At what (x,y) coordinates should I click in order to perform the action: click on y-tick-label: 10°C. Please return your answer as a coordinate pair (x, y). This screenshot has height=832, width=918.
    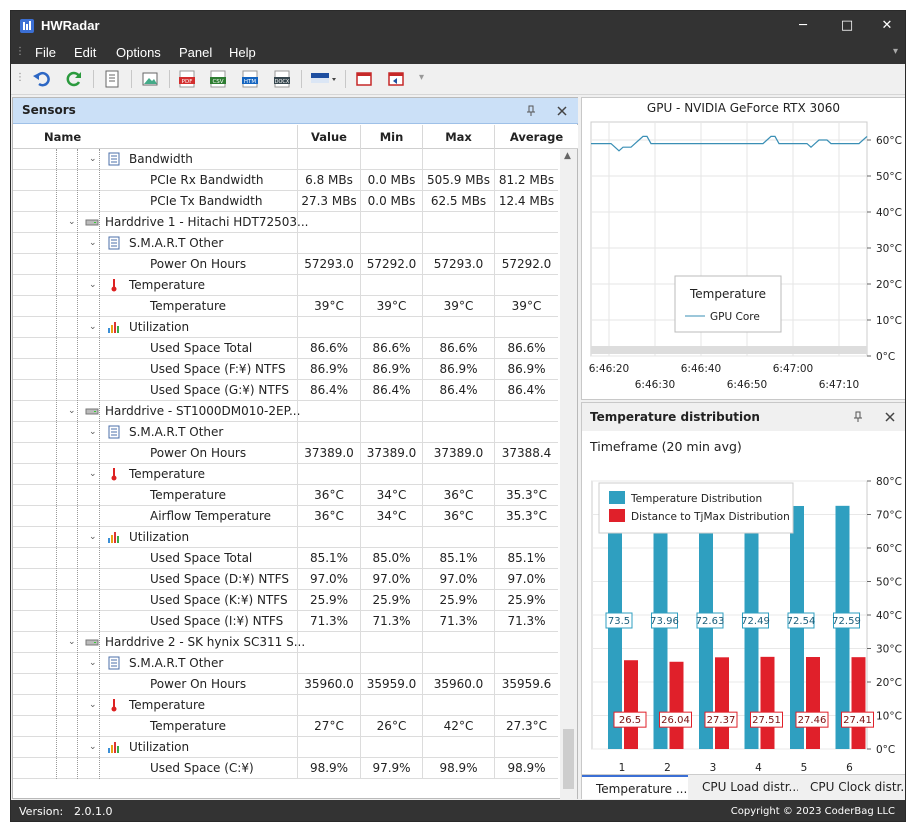
    Looking at the image, I should click on (889, 717).